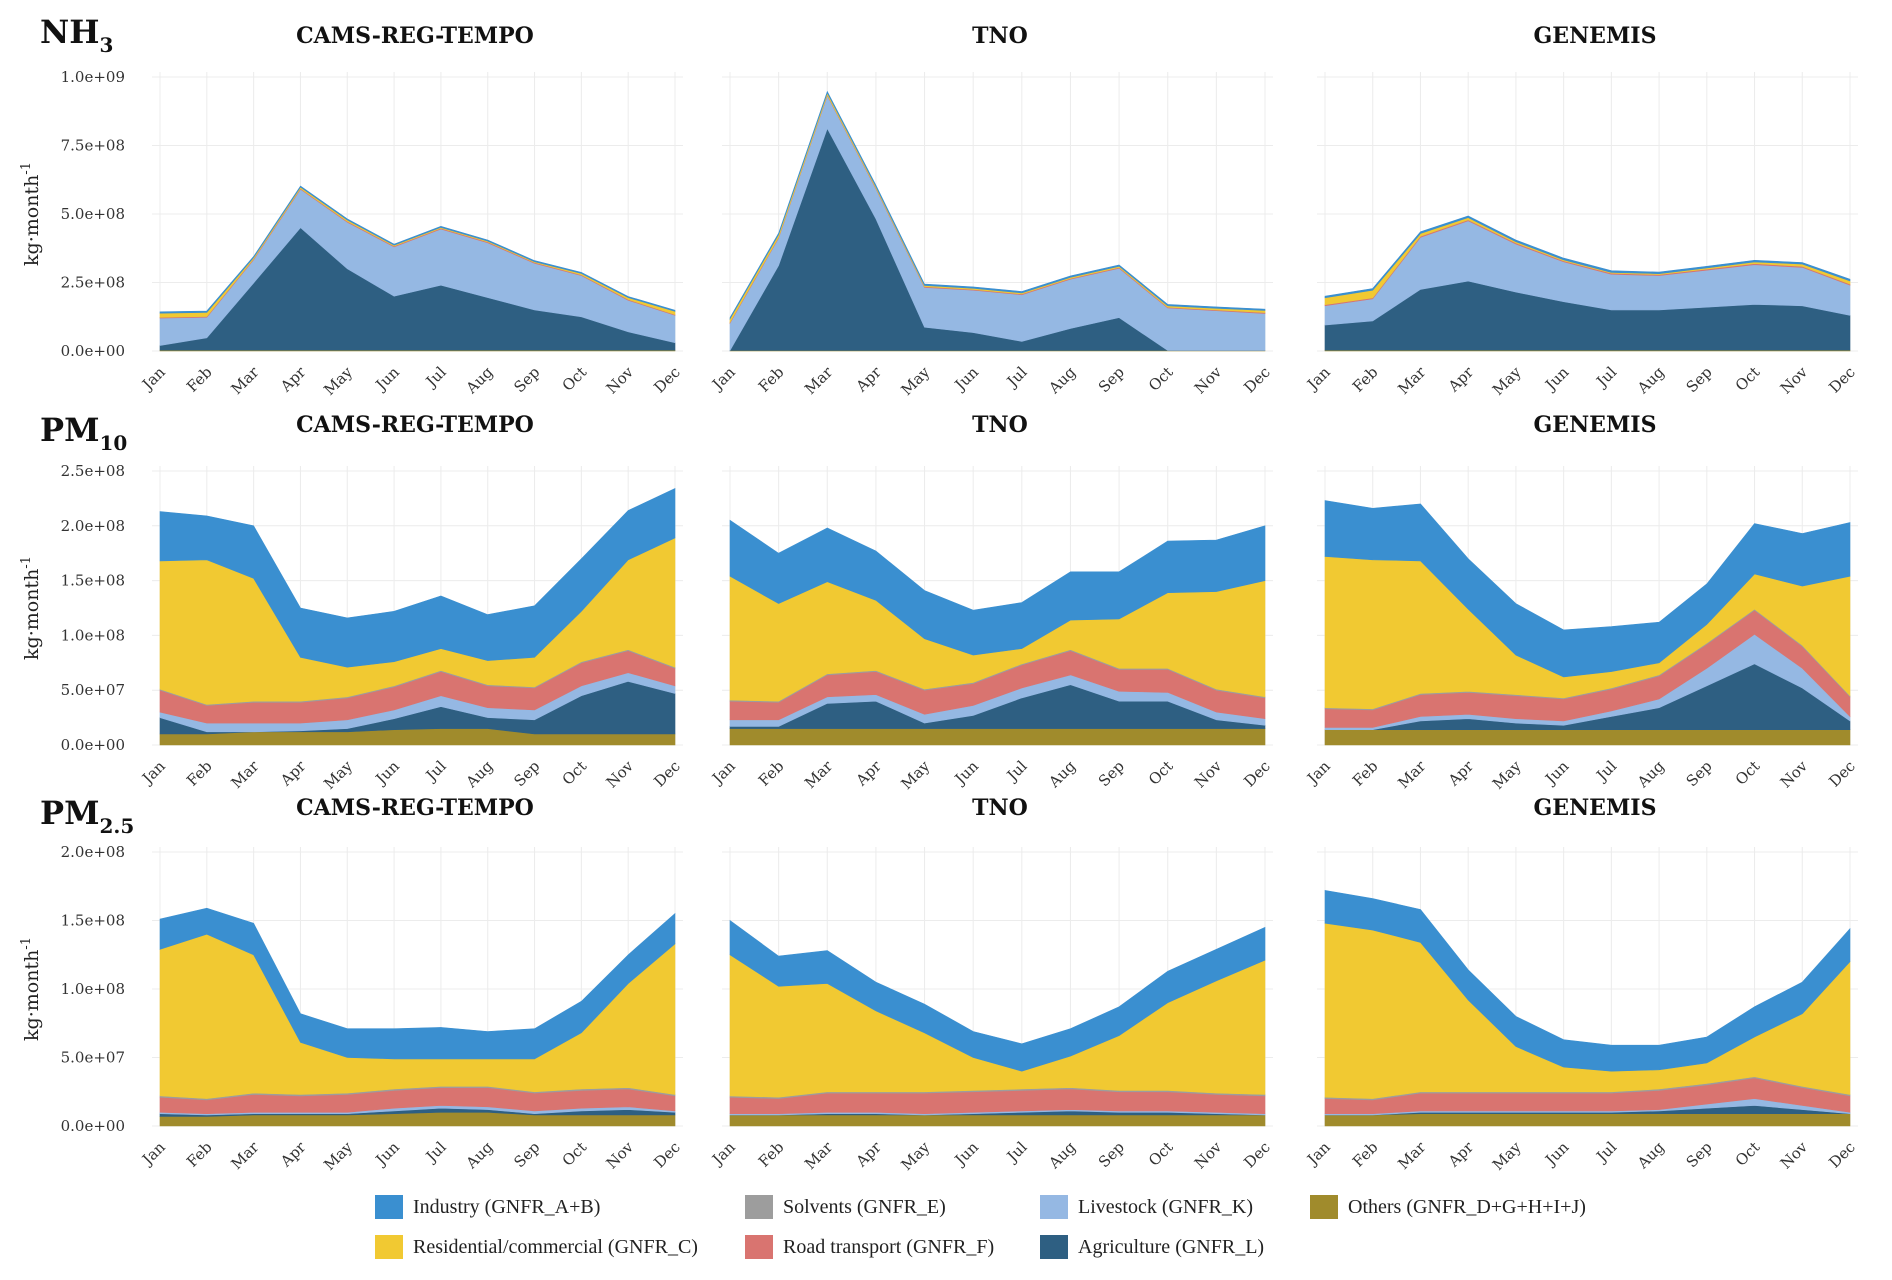 The width and height of the screenshot is (1892, 1280). Describe the element at coordinates (93, 690) in the screenshot. I see `y-tick-label: 5.0e+07` at that location.